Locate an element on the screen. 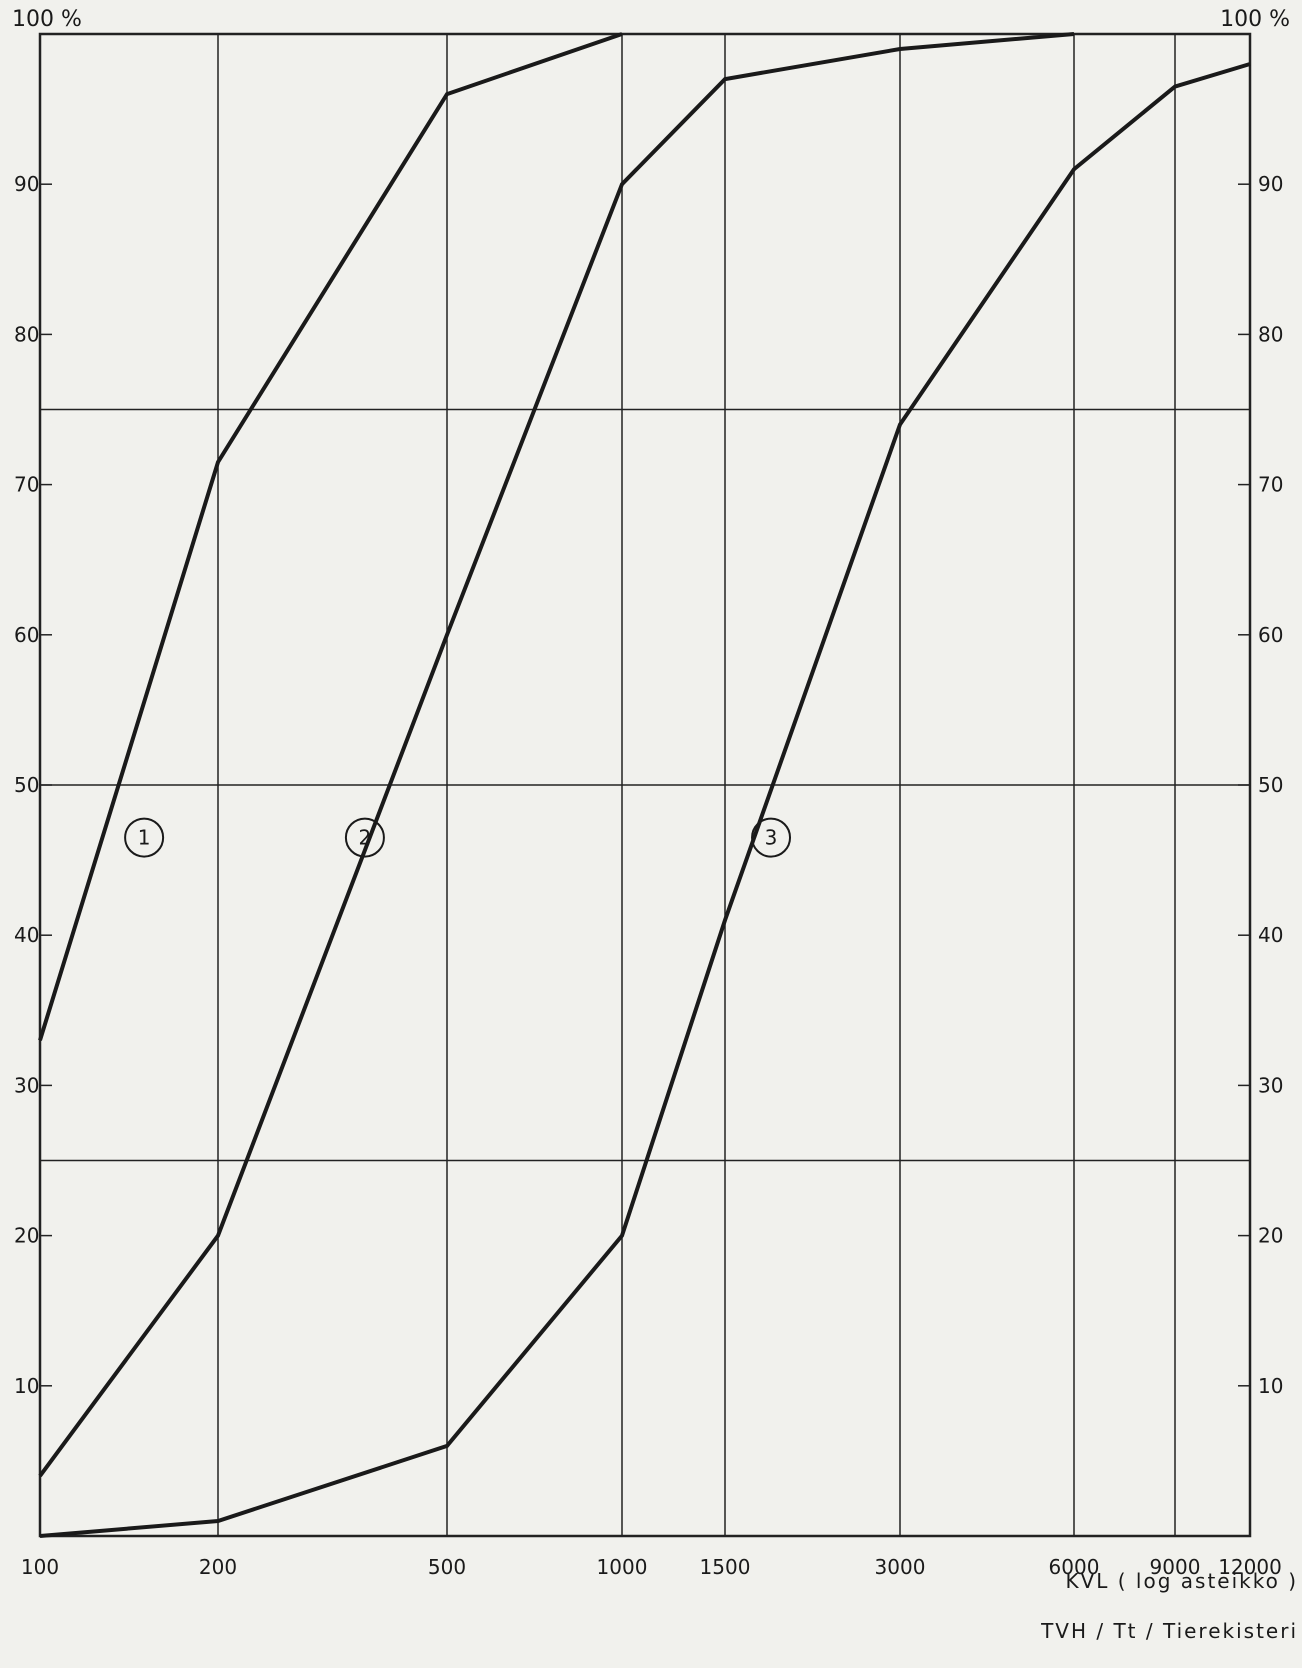 The height and width of the screenshot is (1668, 1302). series-markers: 1 2 3 is located at coordinates (458, 837).